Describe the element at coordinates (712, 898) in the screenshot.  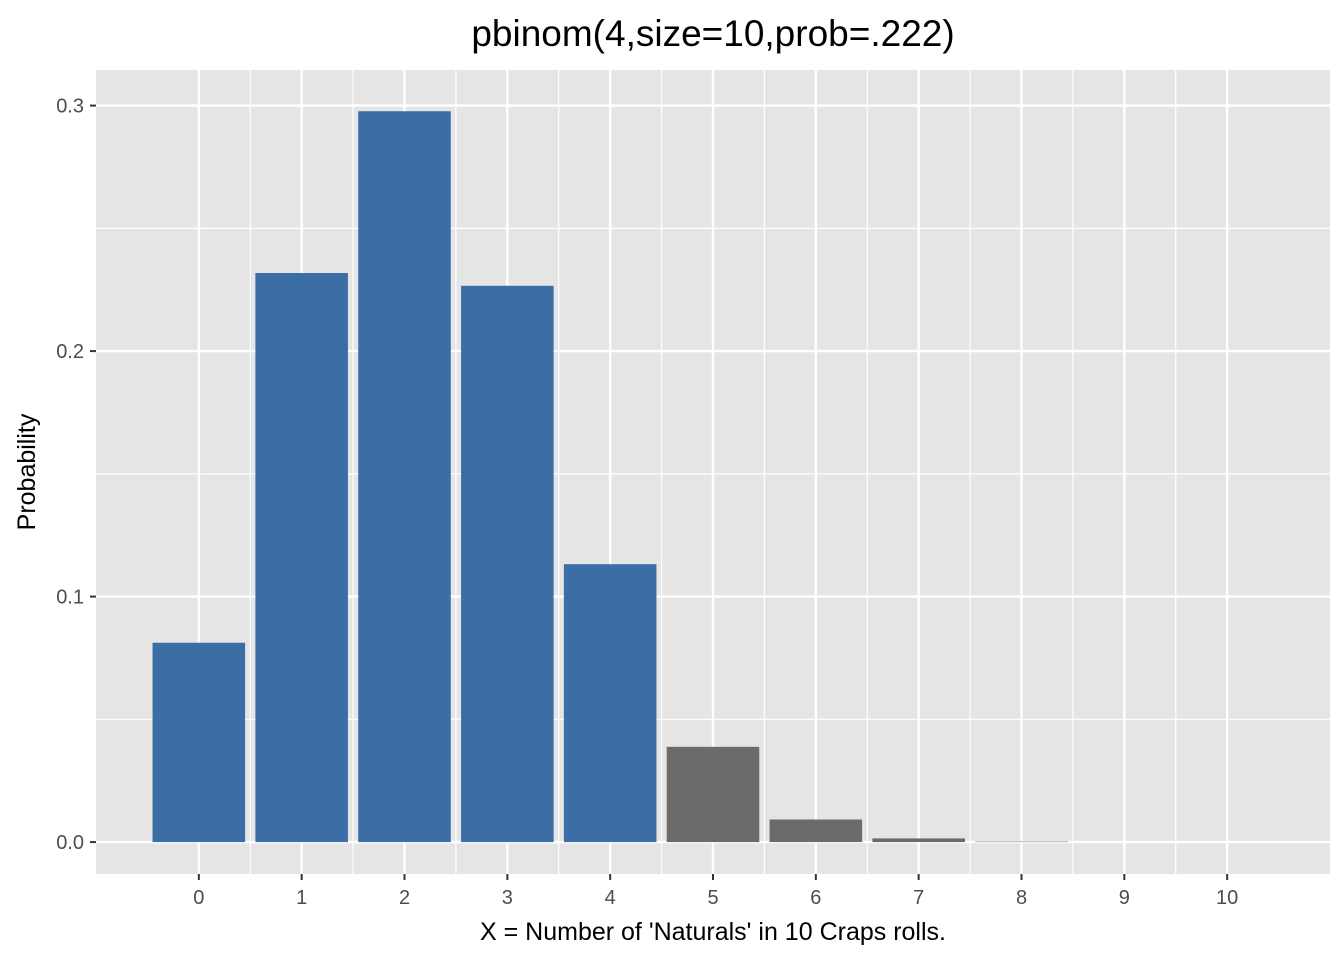
I see `x-tick-label: 5` at that location.